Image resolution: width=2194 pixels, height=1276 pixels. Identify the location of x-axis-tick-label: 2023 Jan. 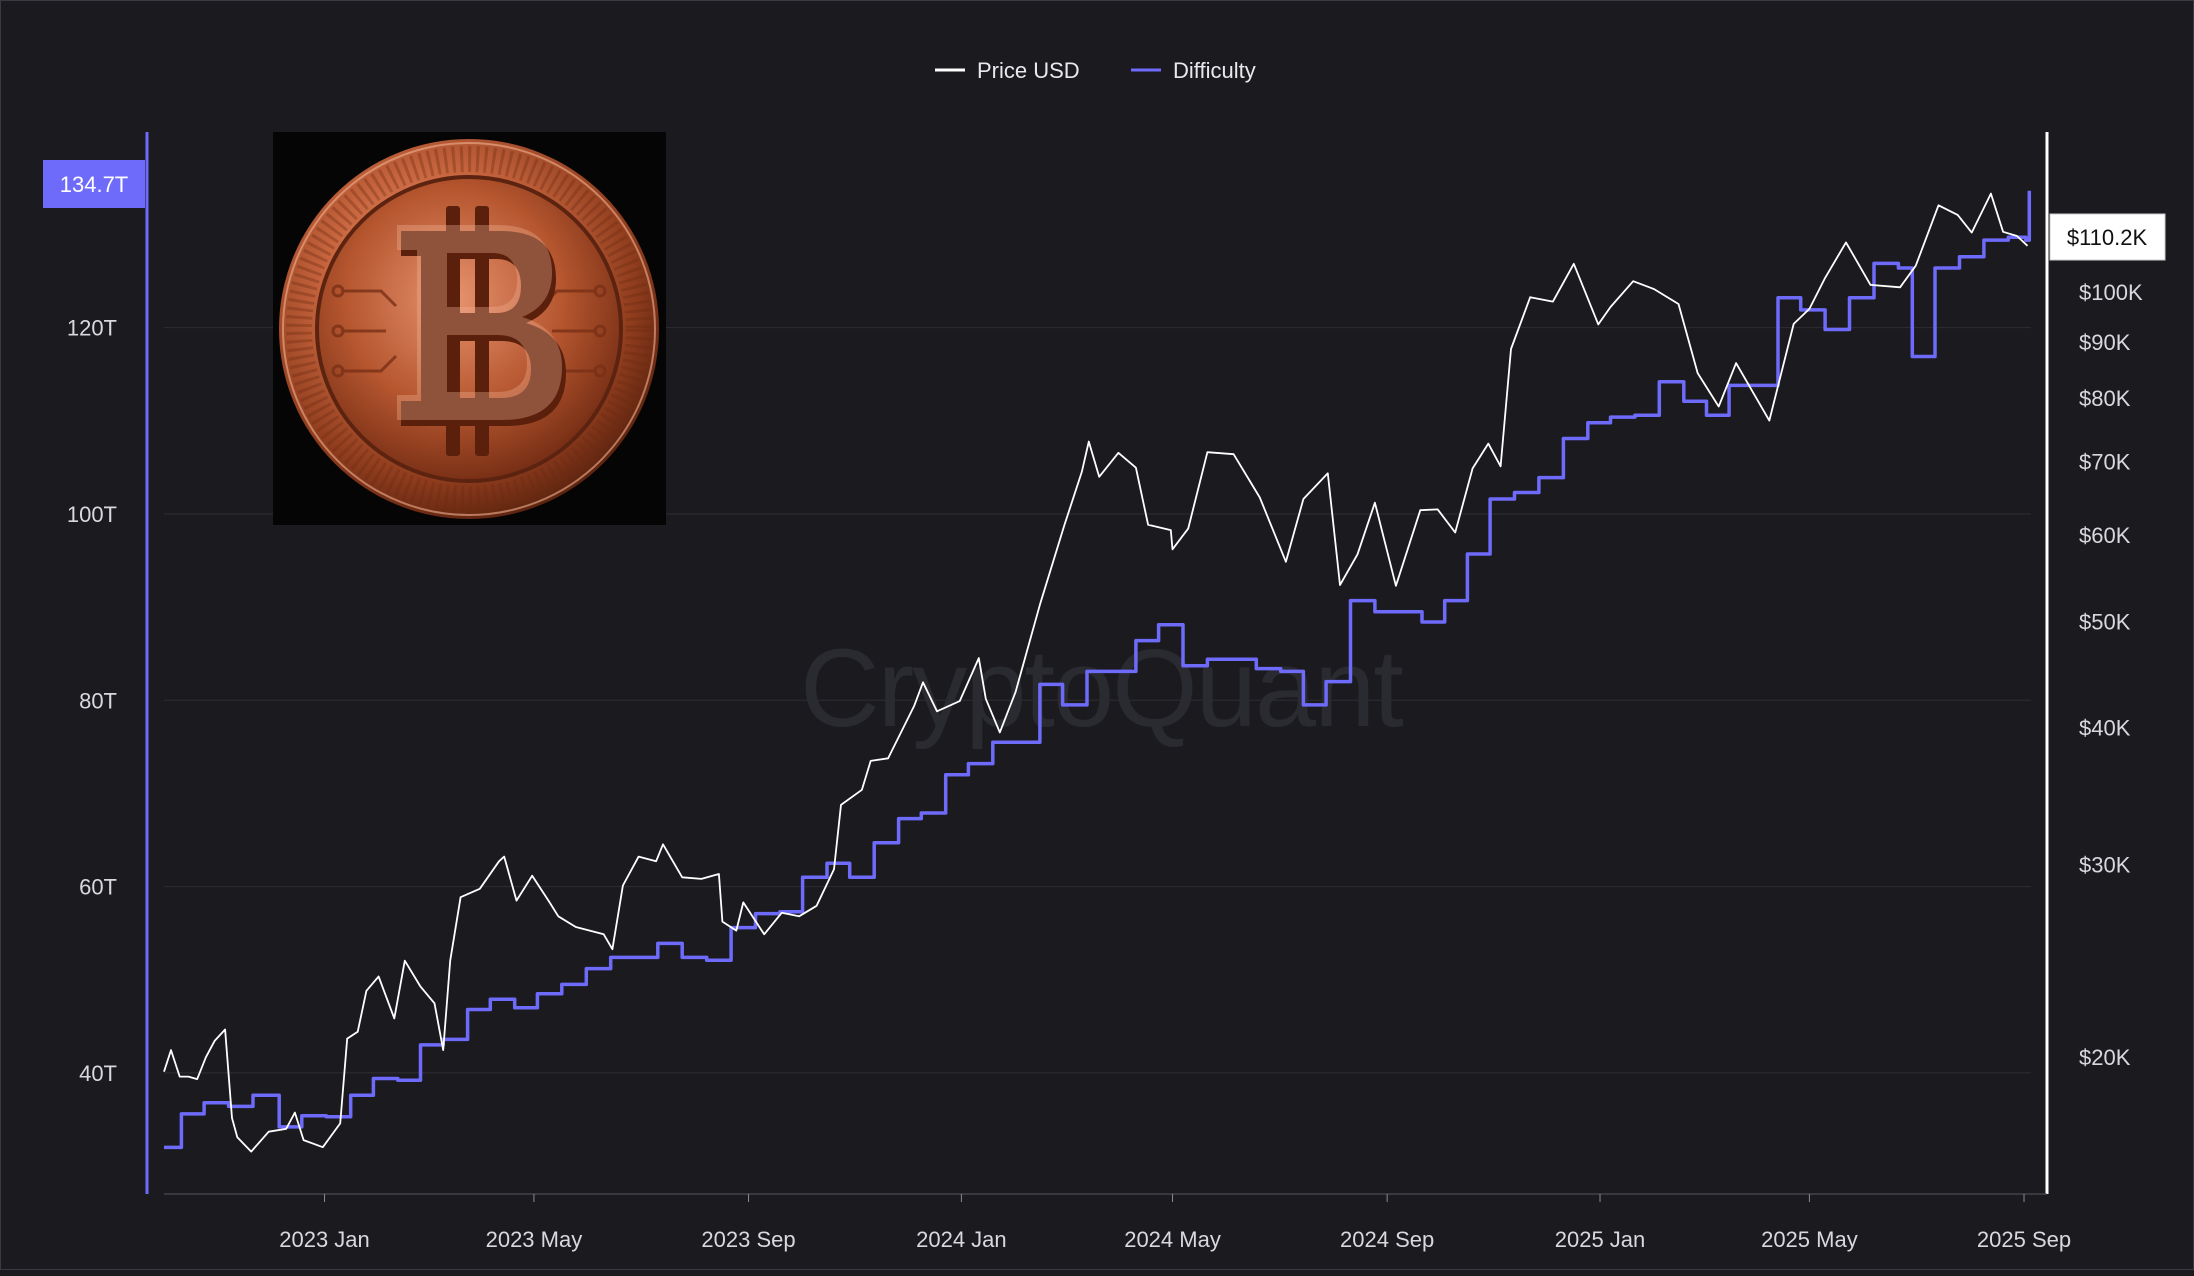
(324, 1239).